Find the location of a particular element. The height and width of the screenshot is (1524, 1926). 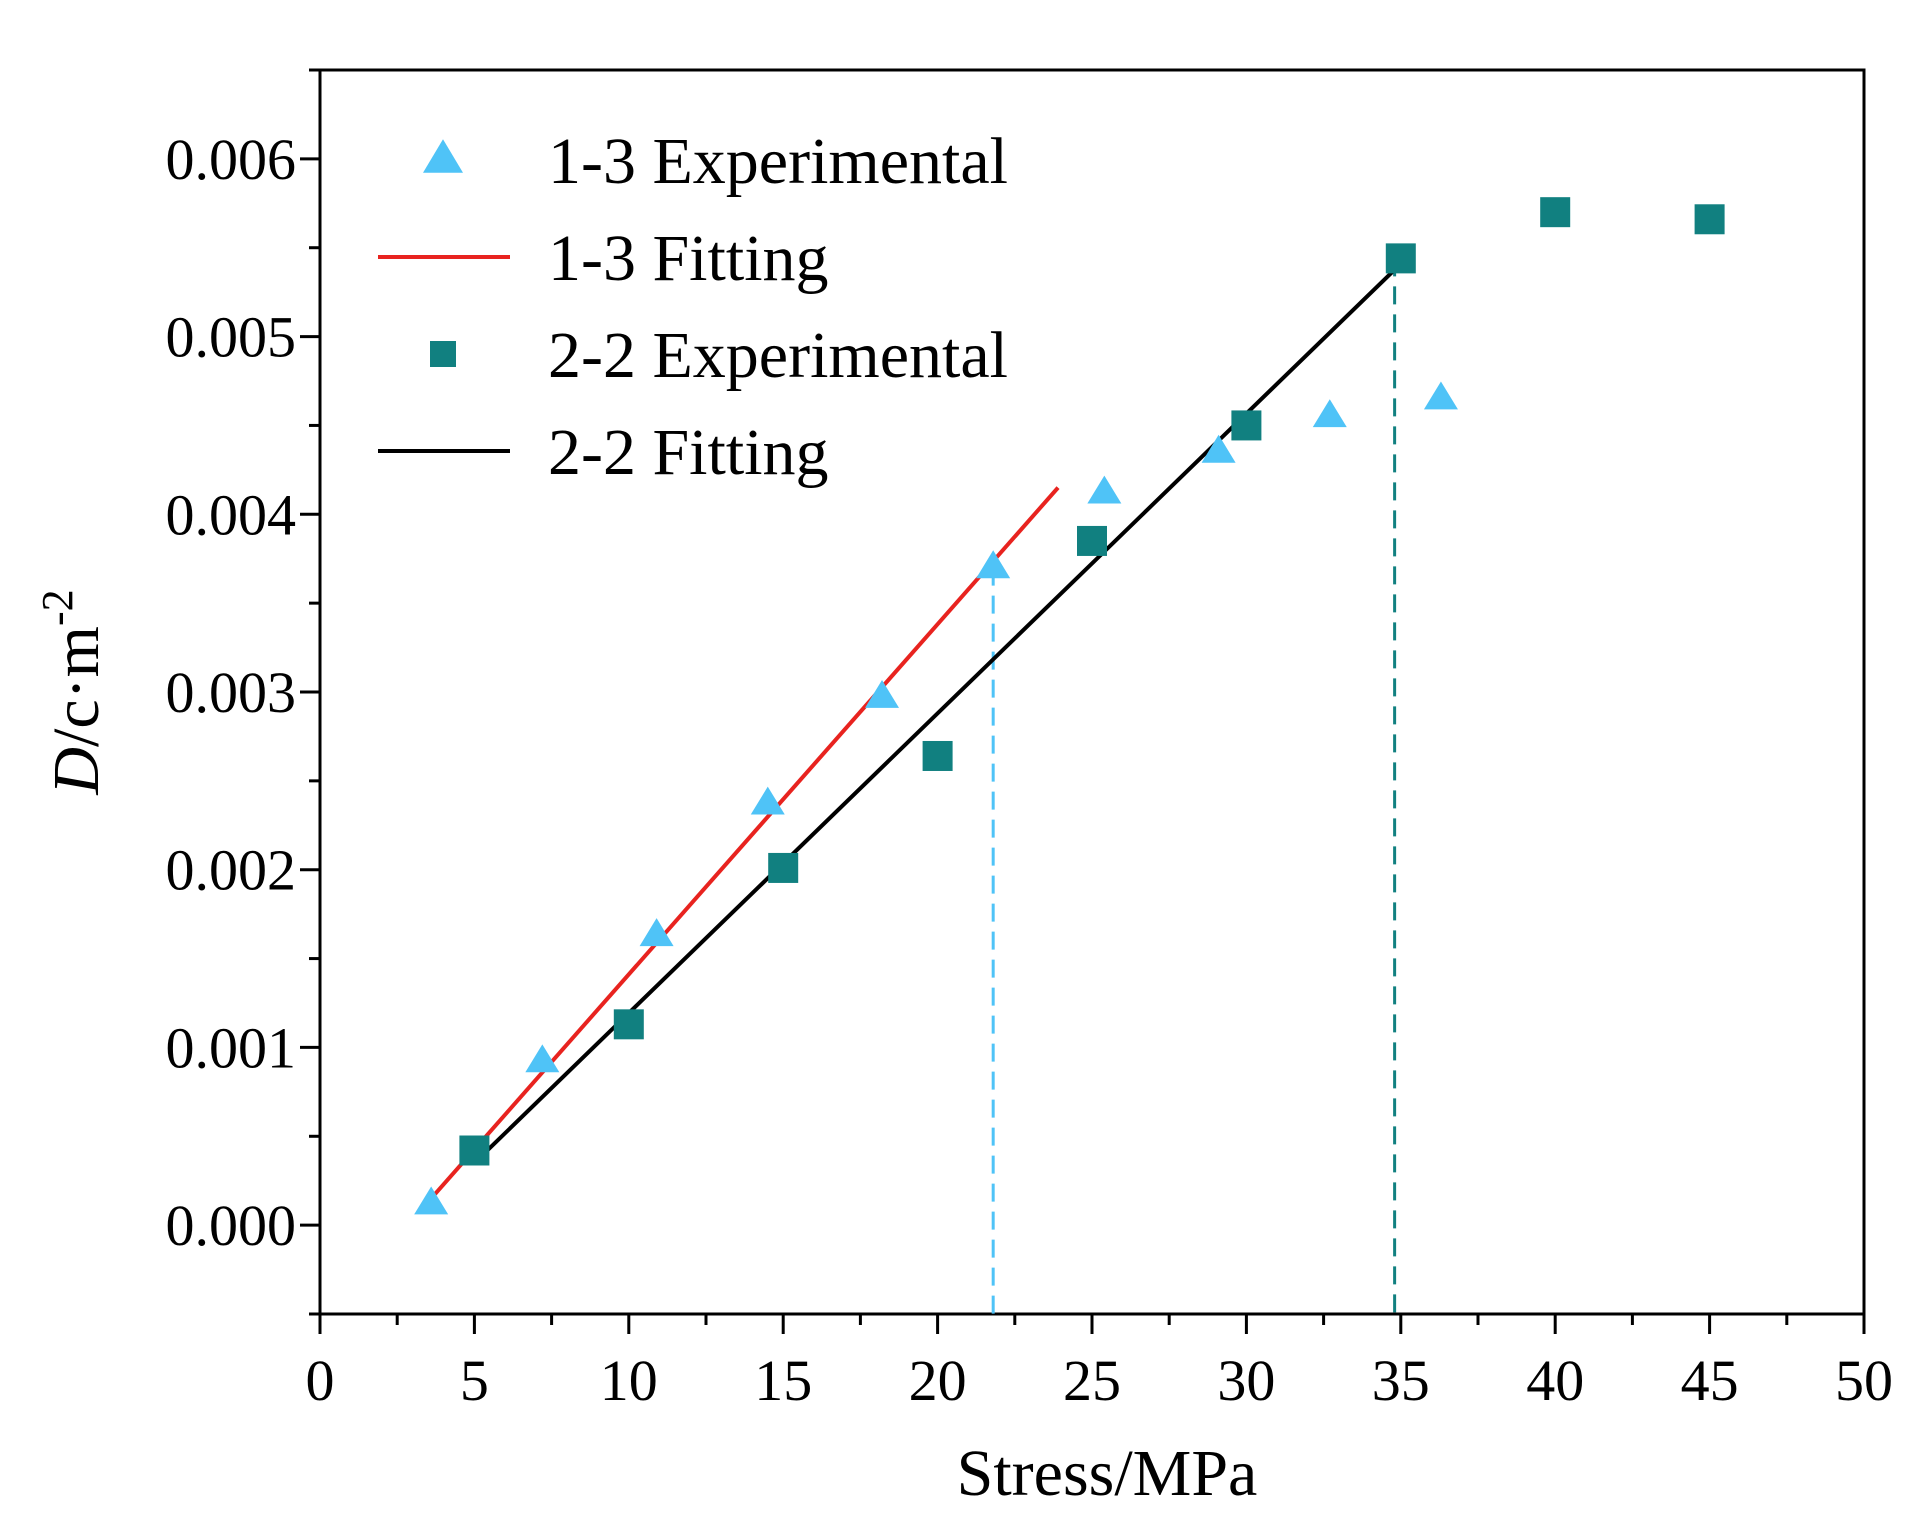

y-tick-label: 0.003 is located at coordinates (231, 692).